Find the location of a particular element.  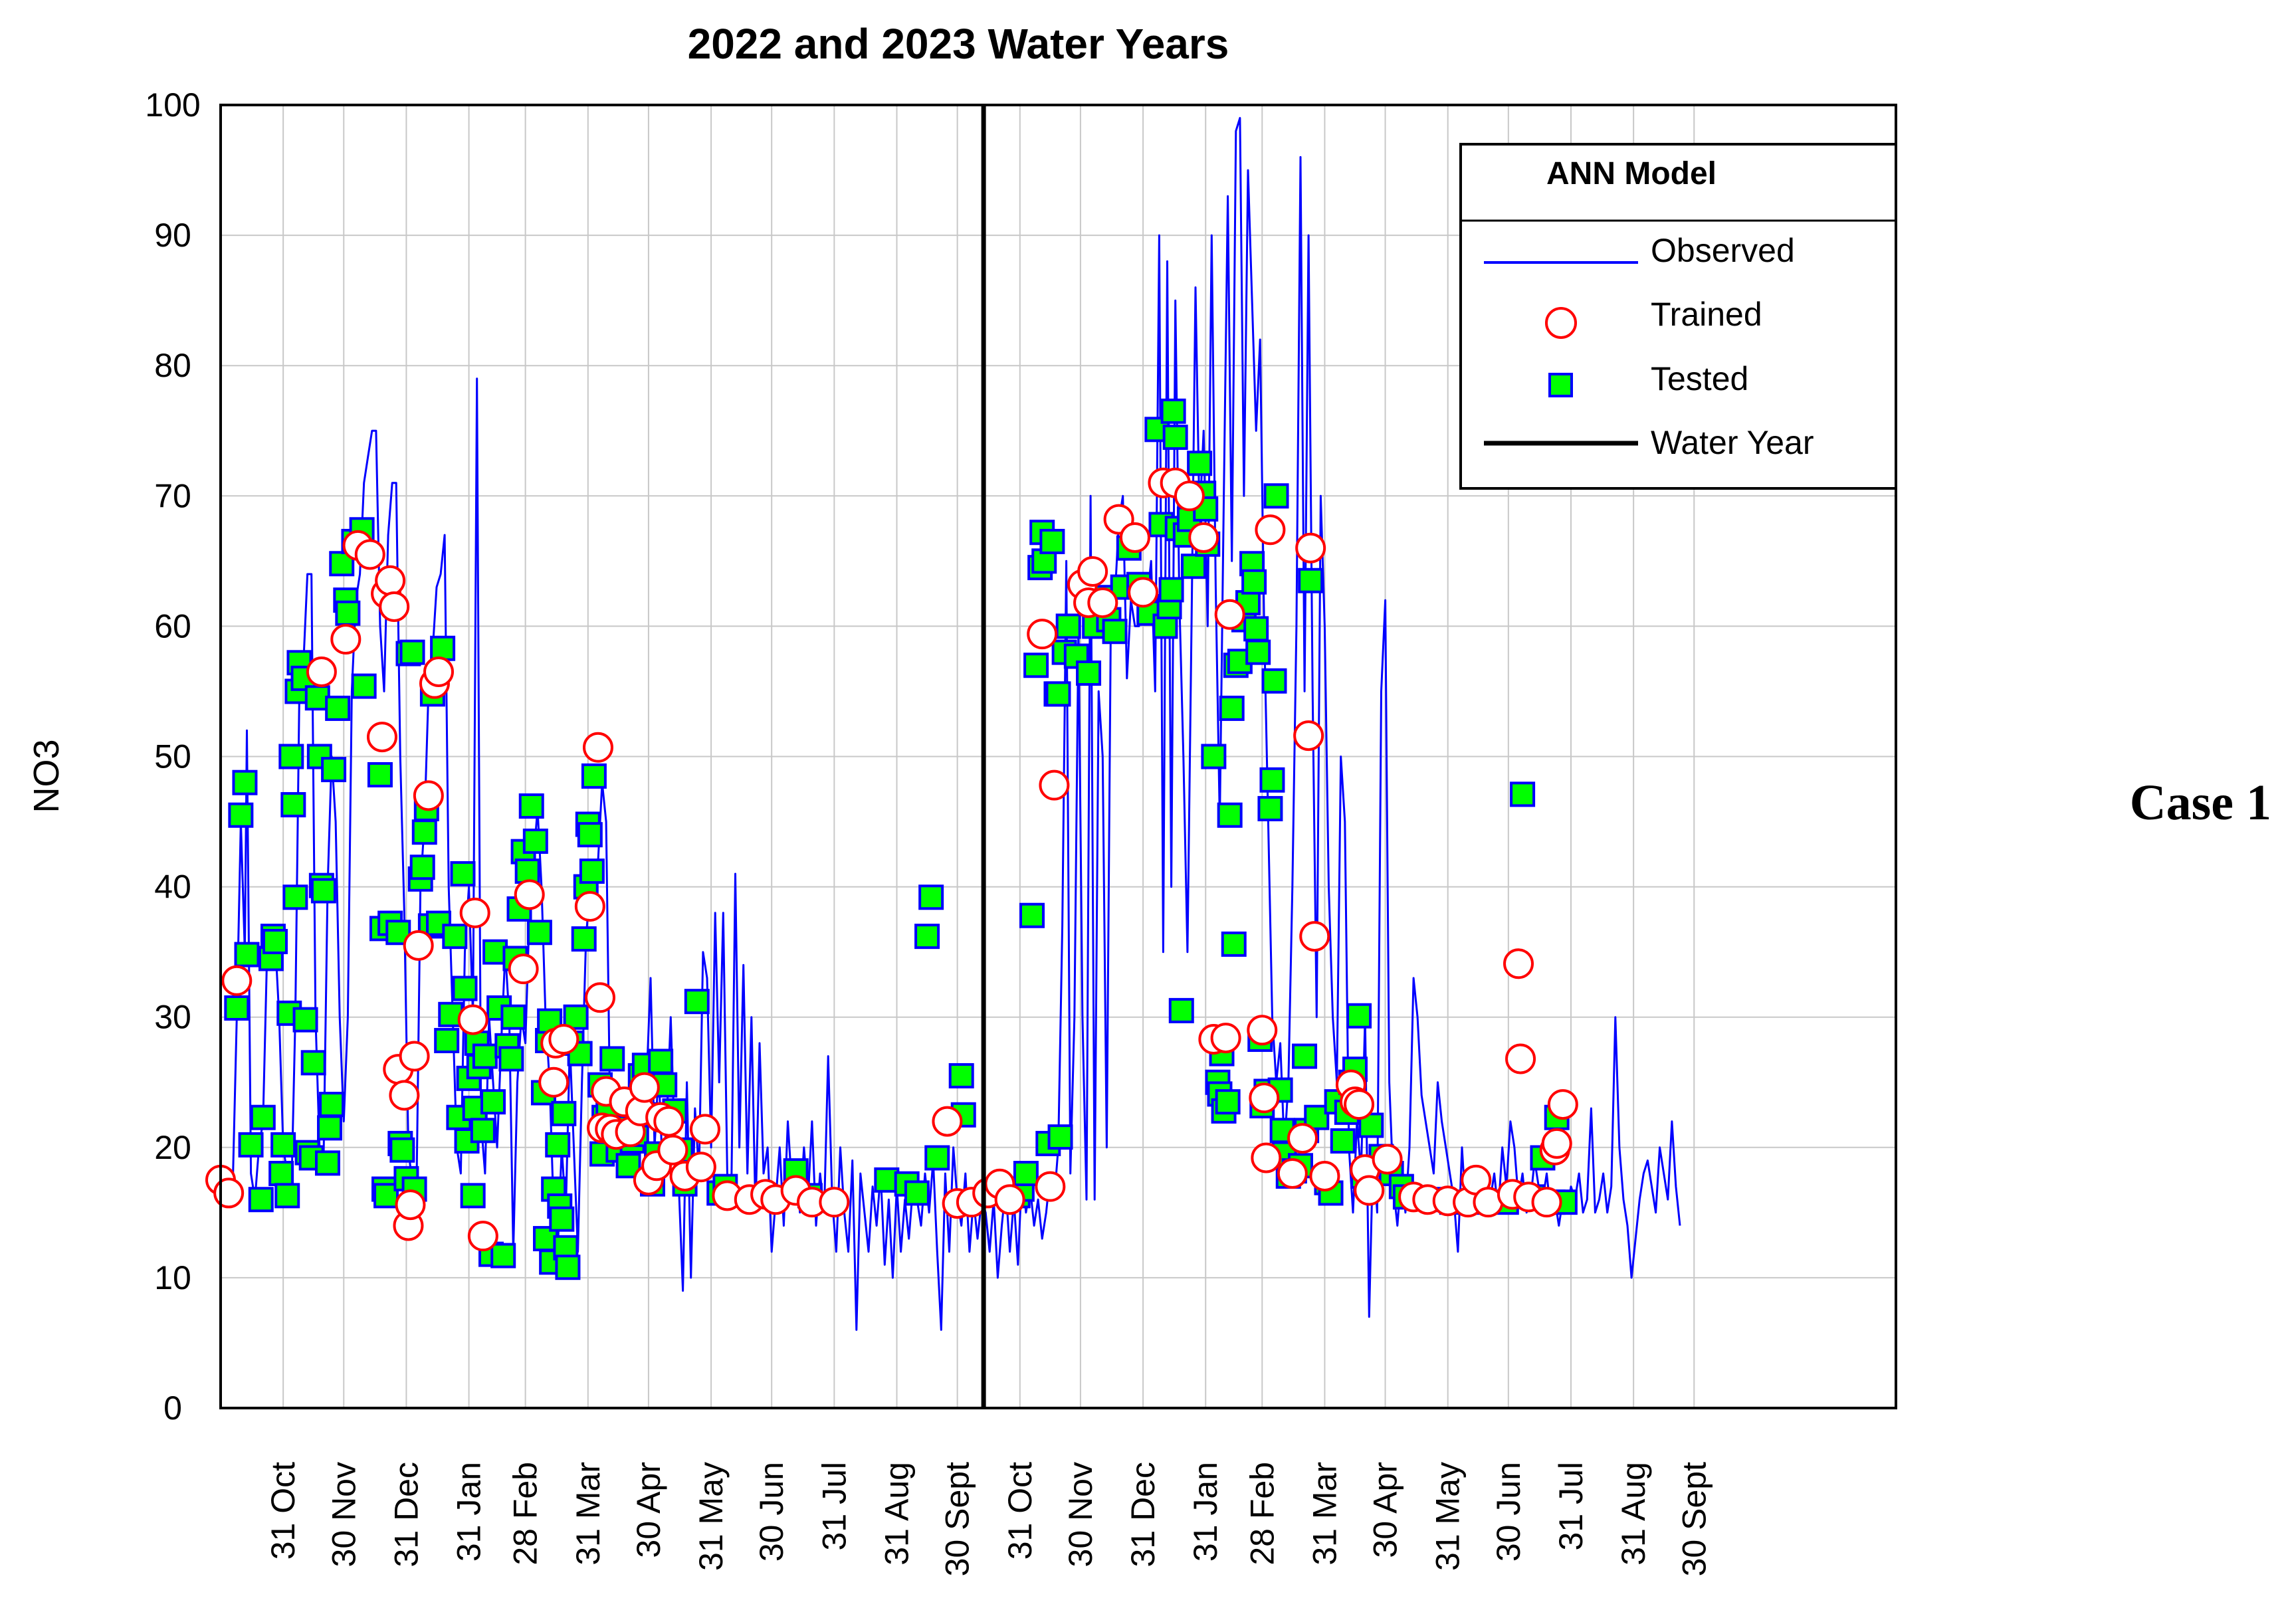

legend-trained-swatch is located at coordinates (1561, 323).